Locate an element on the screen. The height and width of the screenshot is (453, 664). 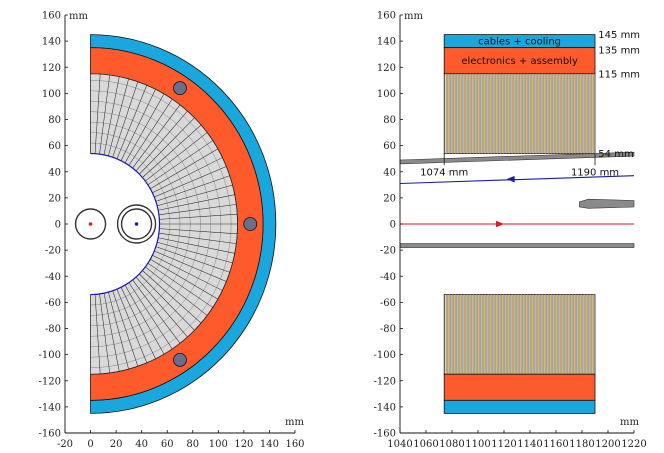
right-x-tick-label: 1220 is located at coordinates (633, 444).